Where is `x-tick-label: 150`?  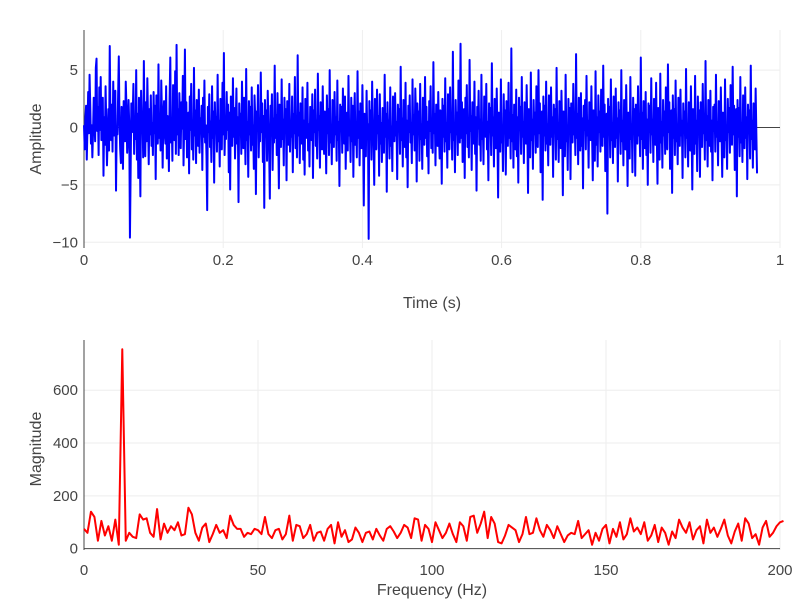
x-tick-label: 150 is located at coordinates (605, 570).